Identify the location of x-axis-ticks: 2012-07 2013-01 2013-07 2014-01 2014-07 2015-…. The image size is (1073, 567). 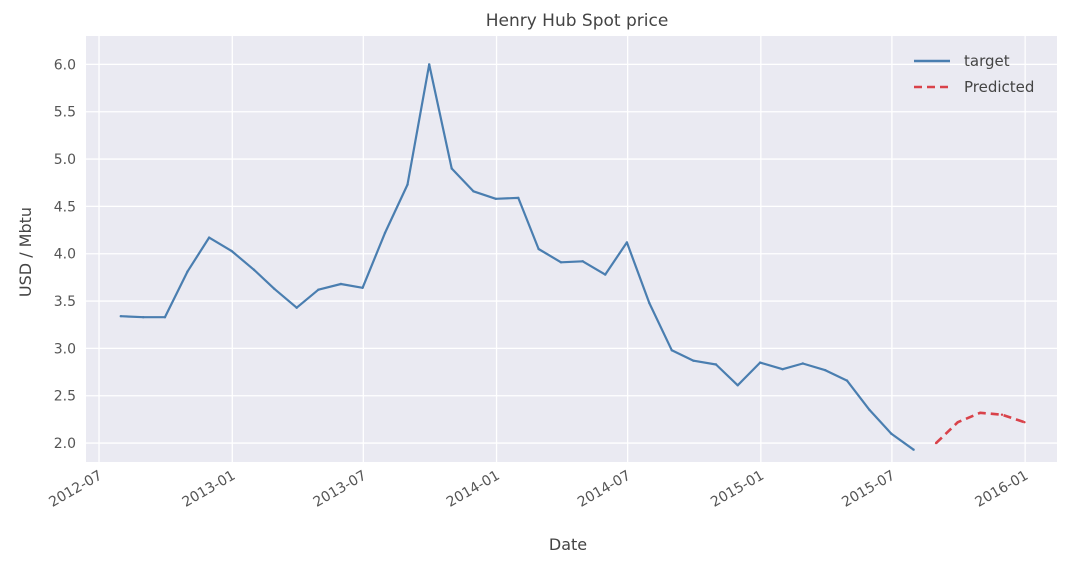
(538, 489).